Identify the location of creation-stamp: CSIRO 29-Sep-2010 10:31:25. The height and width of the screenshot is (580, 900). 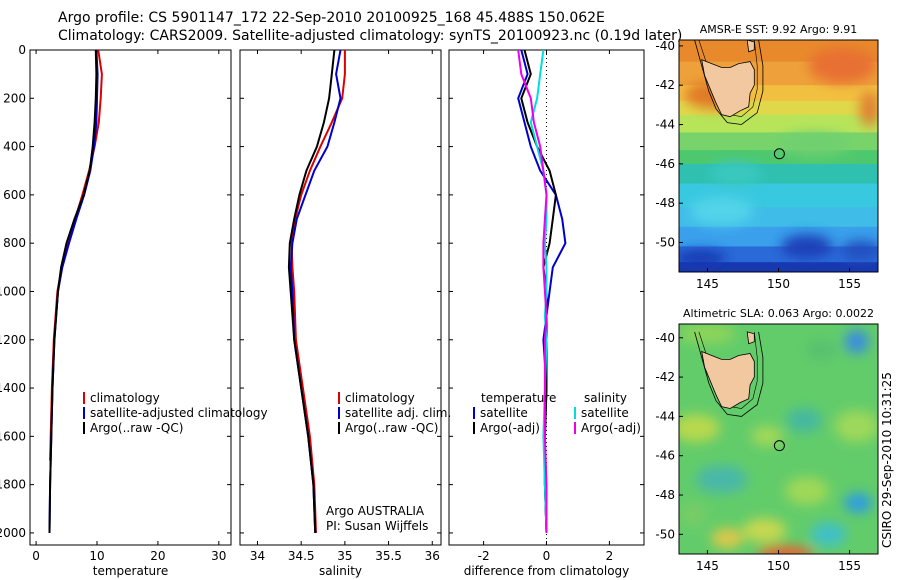
(887, 460).